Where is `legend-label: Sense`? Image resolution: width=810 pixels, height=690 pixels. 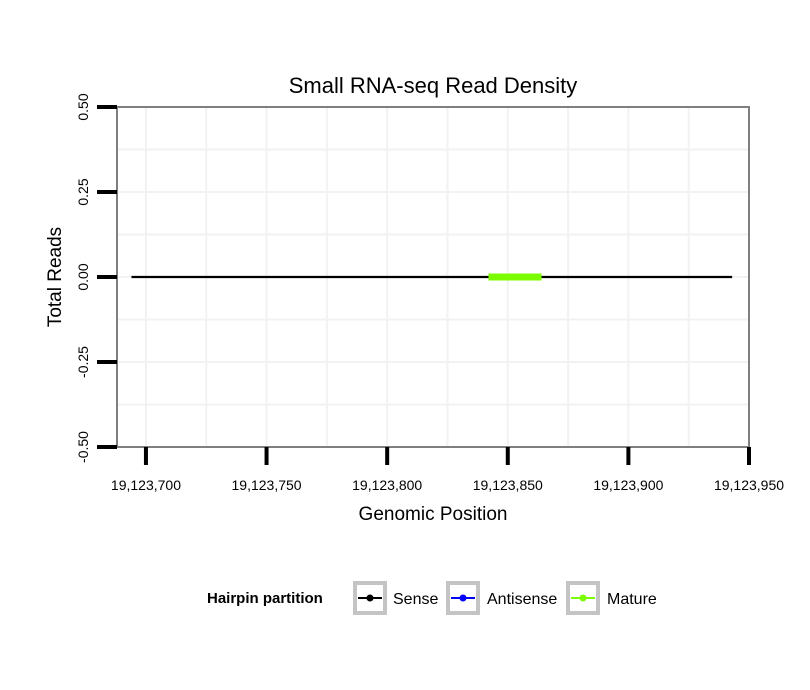 legend-label: Sense is located at coordinates (415, 599).